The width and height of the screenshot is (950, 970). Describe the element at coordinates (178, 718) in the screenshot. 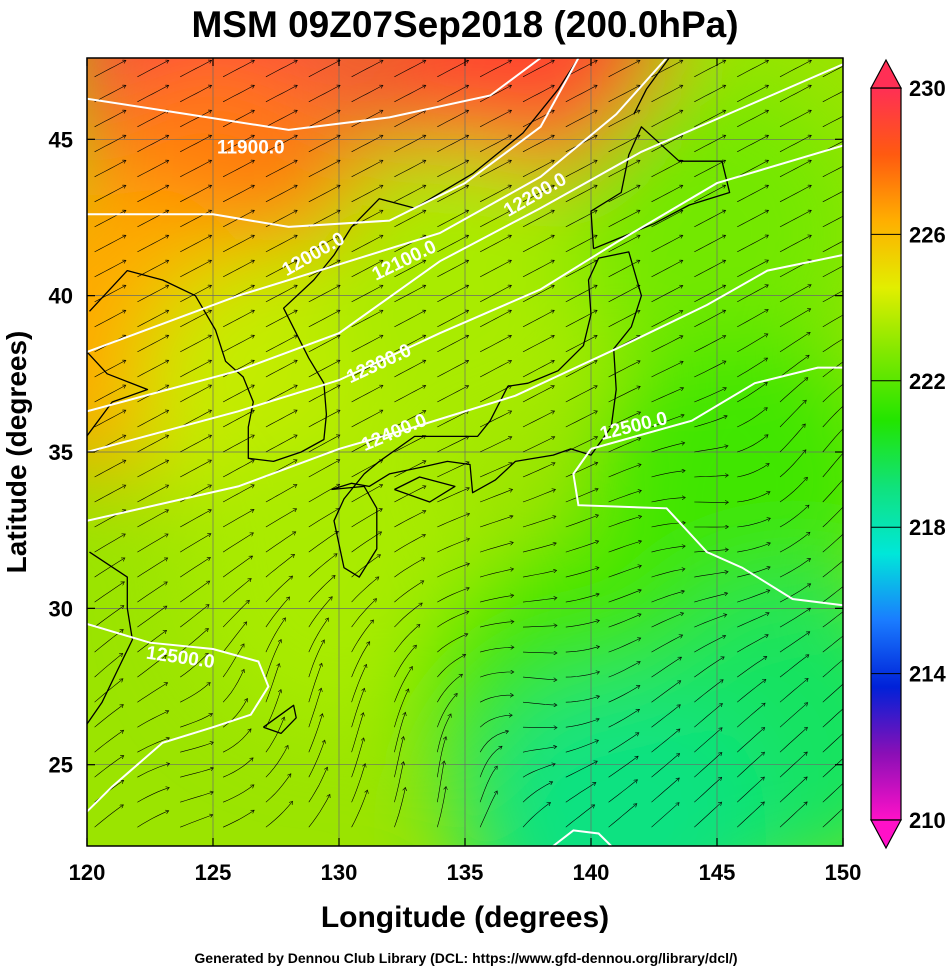

I see `height-contour` at that location.